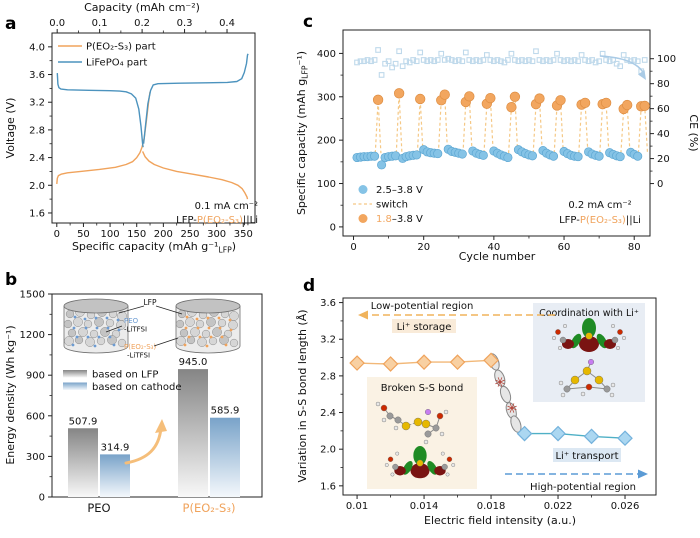 The width and height of the screenshot is (700, 538). What do you see at coordinates (226, 206) in the screenshot?
I see `annotation-current: 0.1 mA cm⁻²` at bounding box center [226, 206].